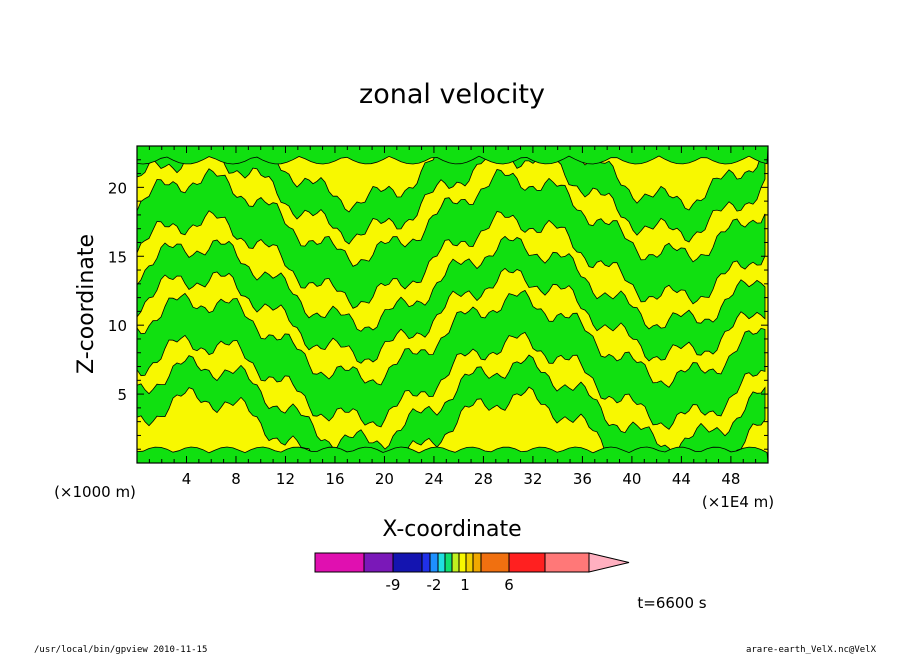  Describe the element at coordinates (236, 479) in the screenshot. I see `x-tick-label: 8` at that location.